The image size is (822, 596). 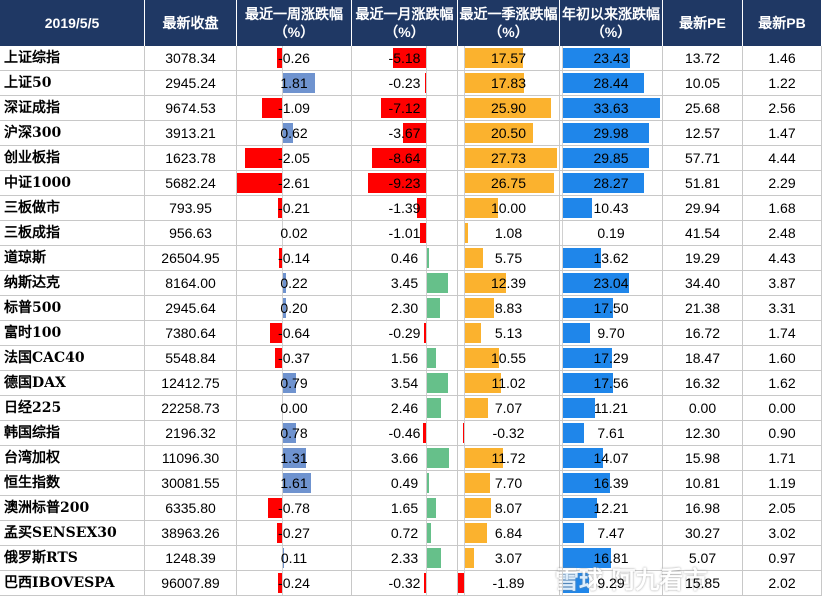 What do you see at coordinates (508, 483) in the screenshot?
I see `value-label: 7.70` at bounding box center [508, 483].